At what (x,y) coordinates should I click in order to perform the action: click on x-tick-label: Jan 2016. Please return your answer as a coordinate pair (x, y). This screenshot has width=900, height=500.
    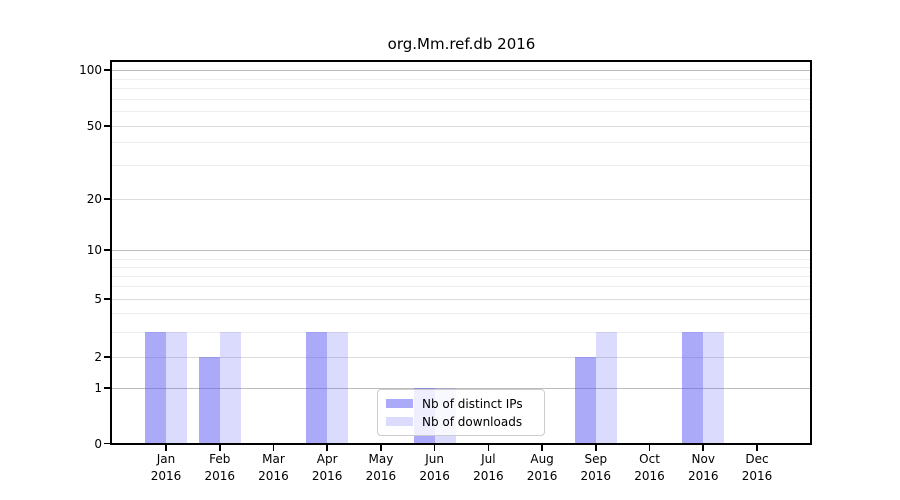
    Looking at the image, I should click on (166, 467).